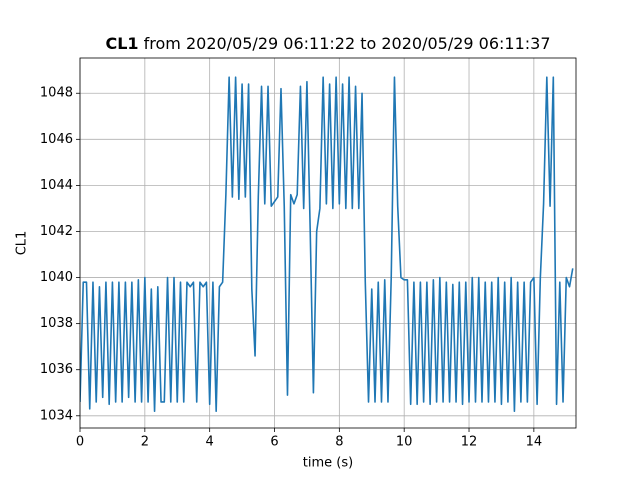  Describe the element at coordinates (469, 442) in the screenshot. I see `x-tick-label: 12` at that location.